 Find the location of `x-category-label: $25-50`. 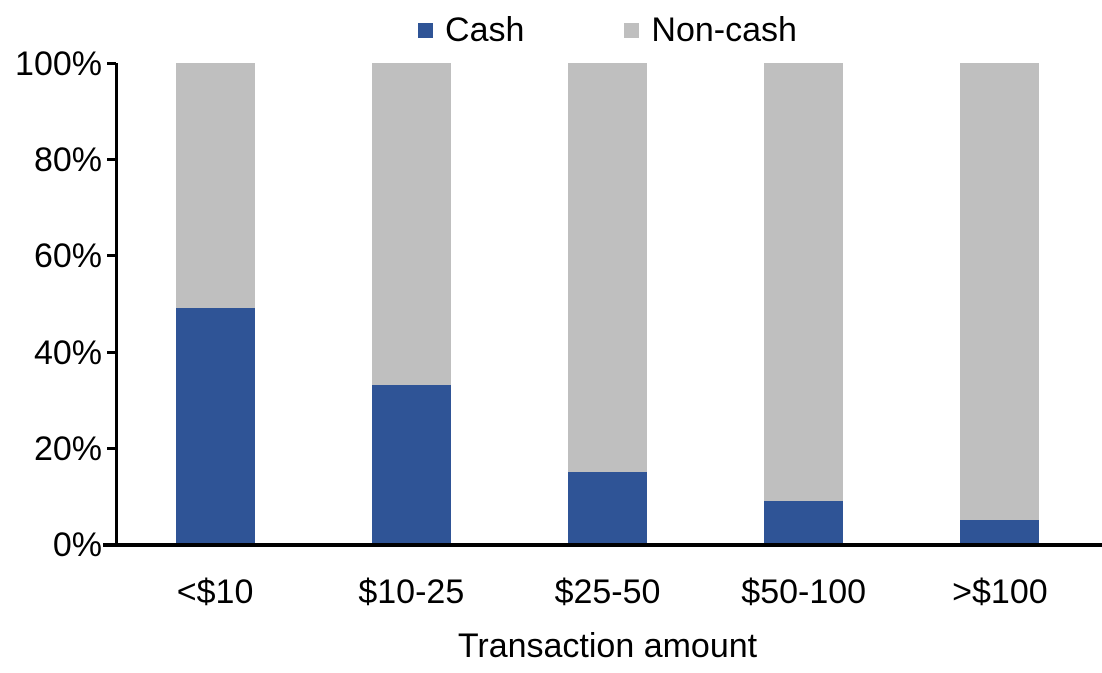

x-category-label: $25-50 is located at coordinates (607, 592).